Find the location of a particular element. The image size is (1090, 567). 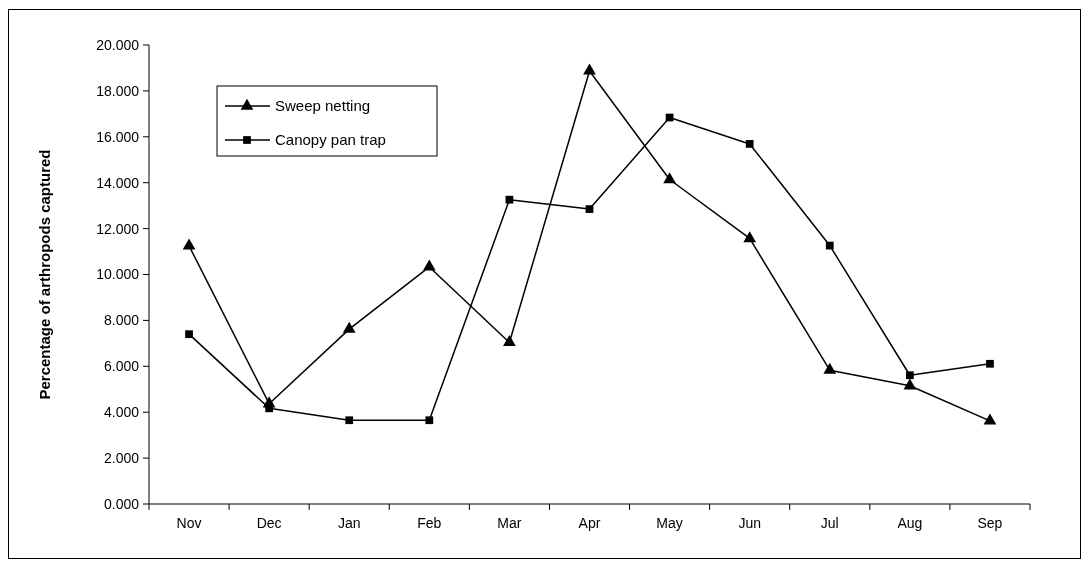

y-tick-label: 0.000 is located at coordinates (121, 503).